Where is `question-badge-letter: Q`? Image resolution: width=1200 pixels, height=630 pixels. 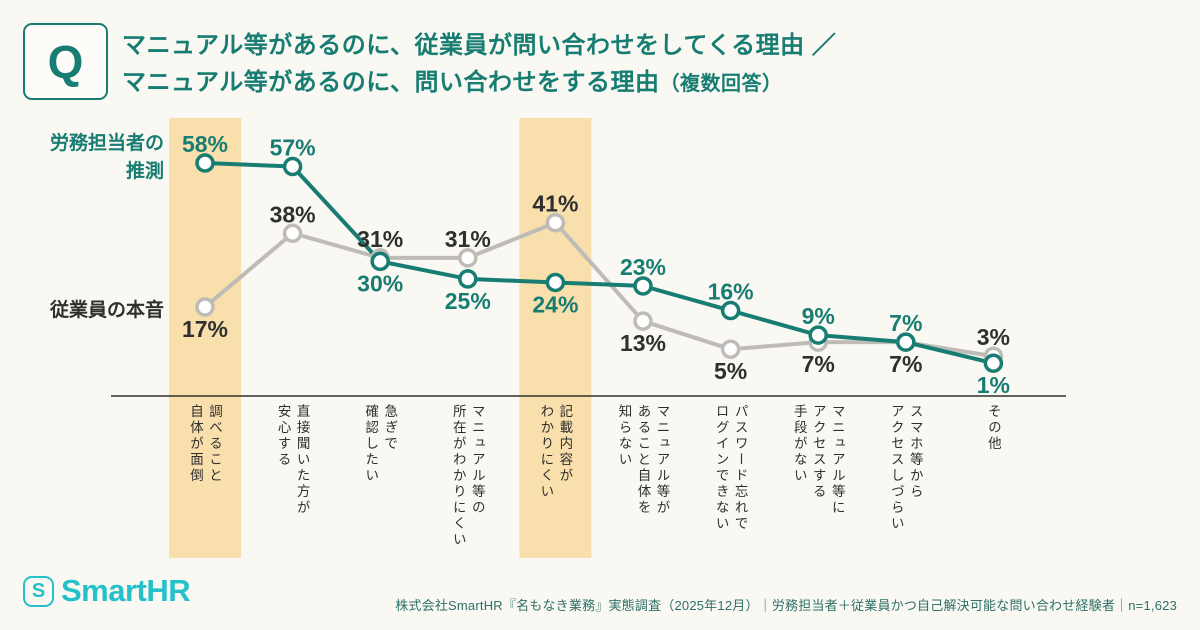
question-badge-letter: Q is located at coordinates (65, 61).